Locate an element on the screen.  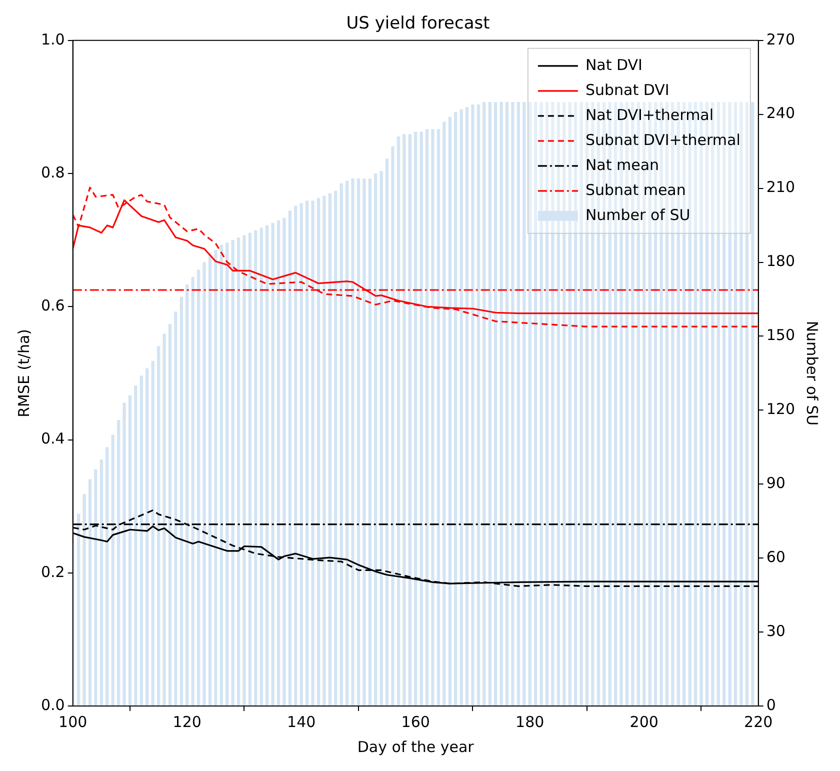
y-tick-label: 1.0 is located at coordinates (52, 39).